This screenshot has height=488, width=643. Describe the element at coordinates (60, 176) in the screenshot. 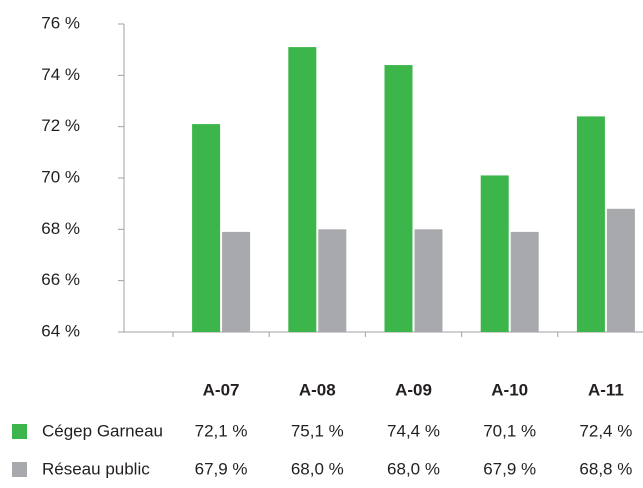

I see `y-tick-label: 70 %` at that location.